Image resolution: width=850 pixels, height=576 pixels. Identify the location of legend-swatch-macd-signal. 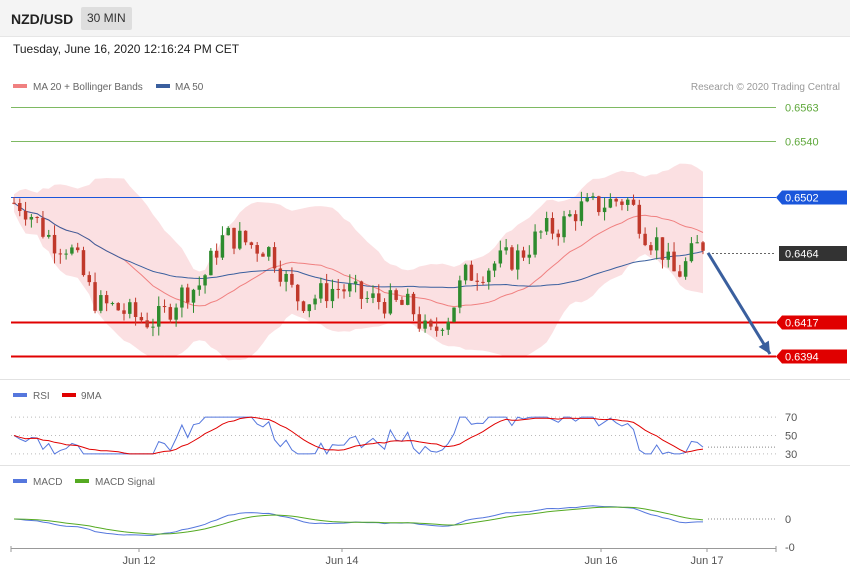
(82, 481).